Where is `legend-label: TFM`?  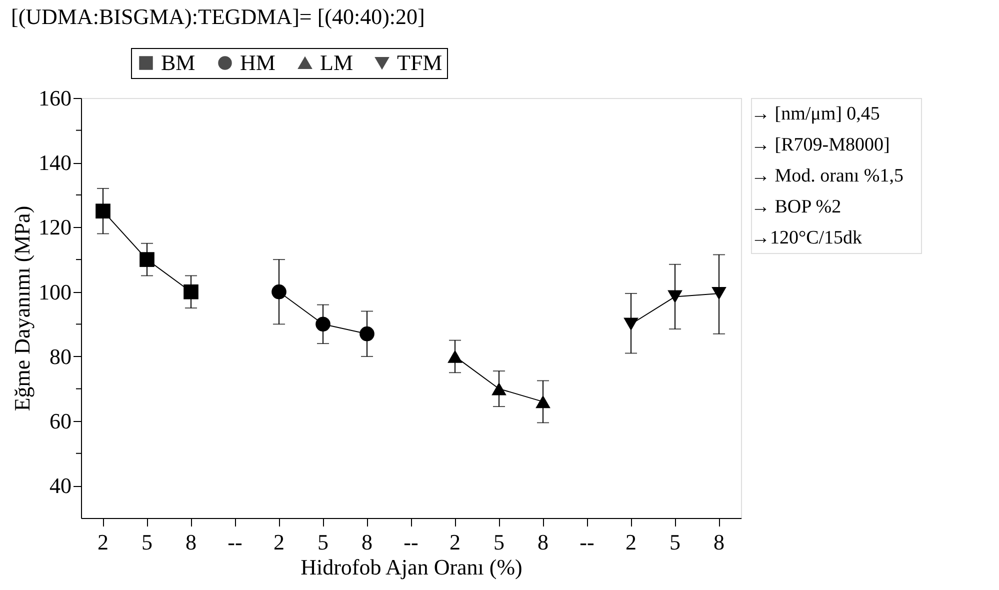 legend-label: TFM is located at coordinates (419, 62).